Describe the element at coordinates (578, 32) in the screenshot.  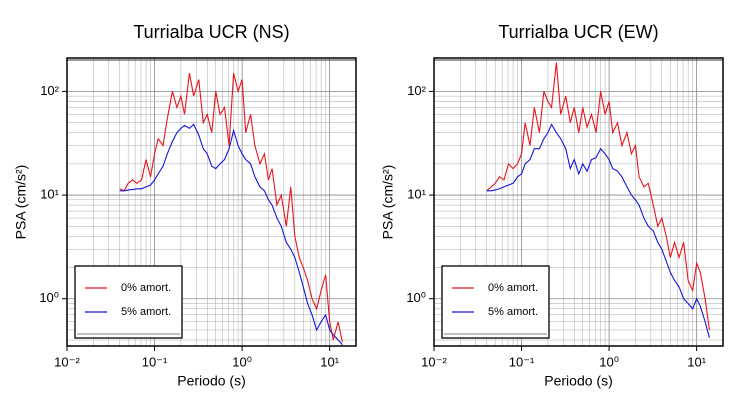
I see `chart-title: Turrialba UCR (EW)` at that location.